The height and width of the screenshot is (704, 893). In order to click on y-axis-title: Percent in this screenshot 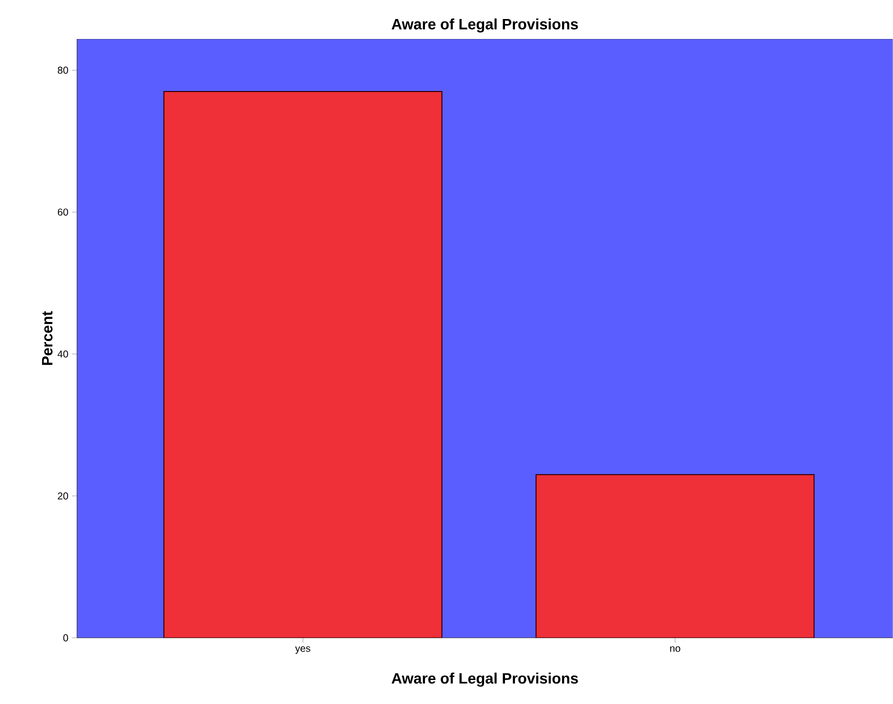, I will do `click(47, 338)`.